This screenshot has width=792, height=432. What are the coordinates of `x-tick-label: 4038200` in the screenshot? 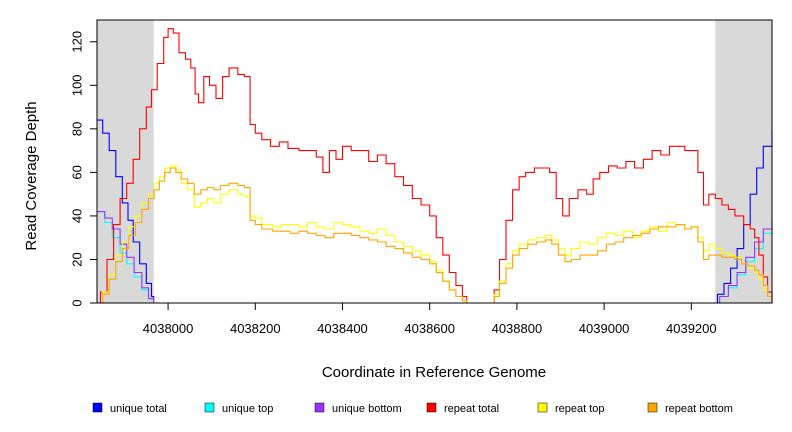 It's located at (255, 328).